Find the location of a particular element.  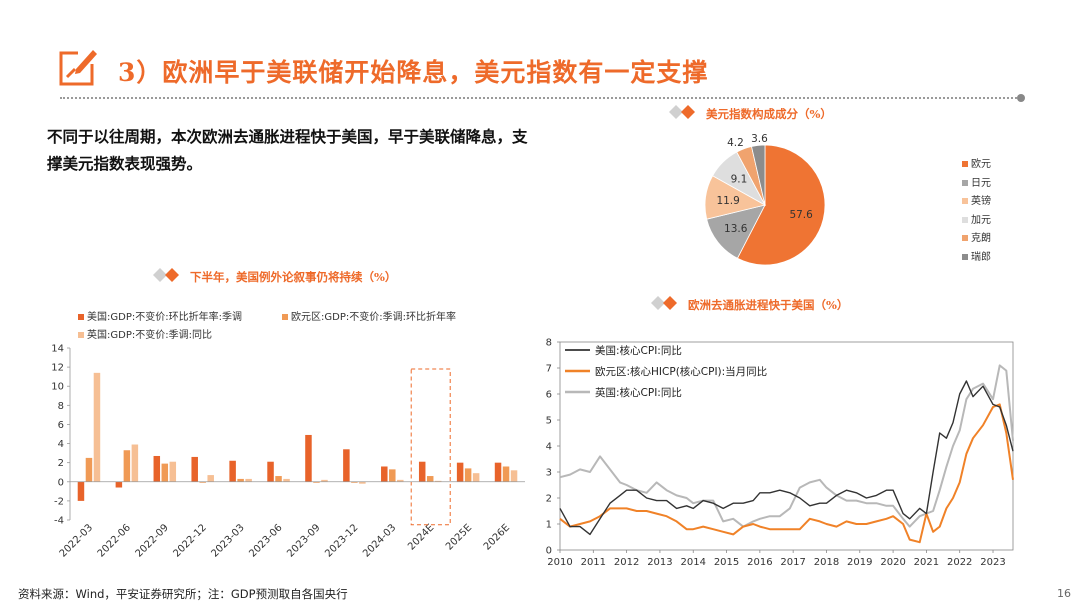

pie-data-label: 57.6 is located at coordinates (801, 215).